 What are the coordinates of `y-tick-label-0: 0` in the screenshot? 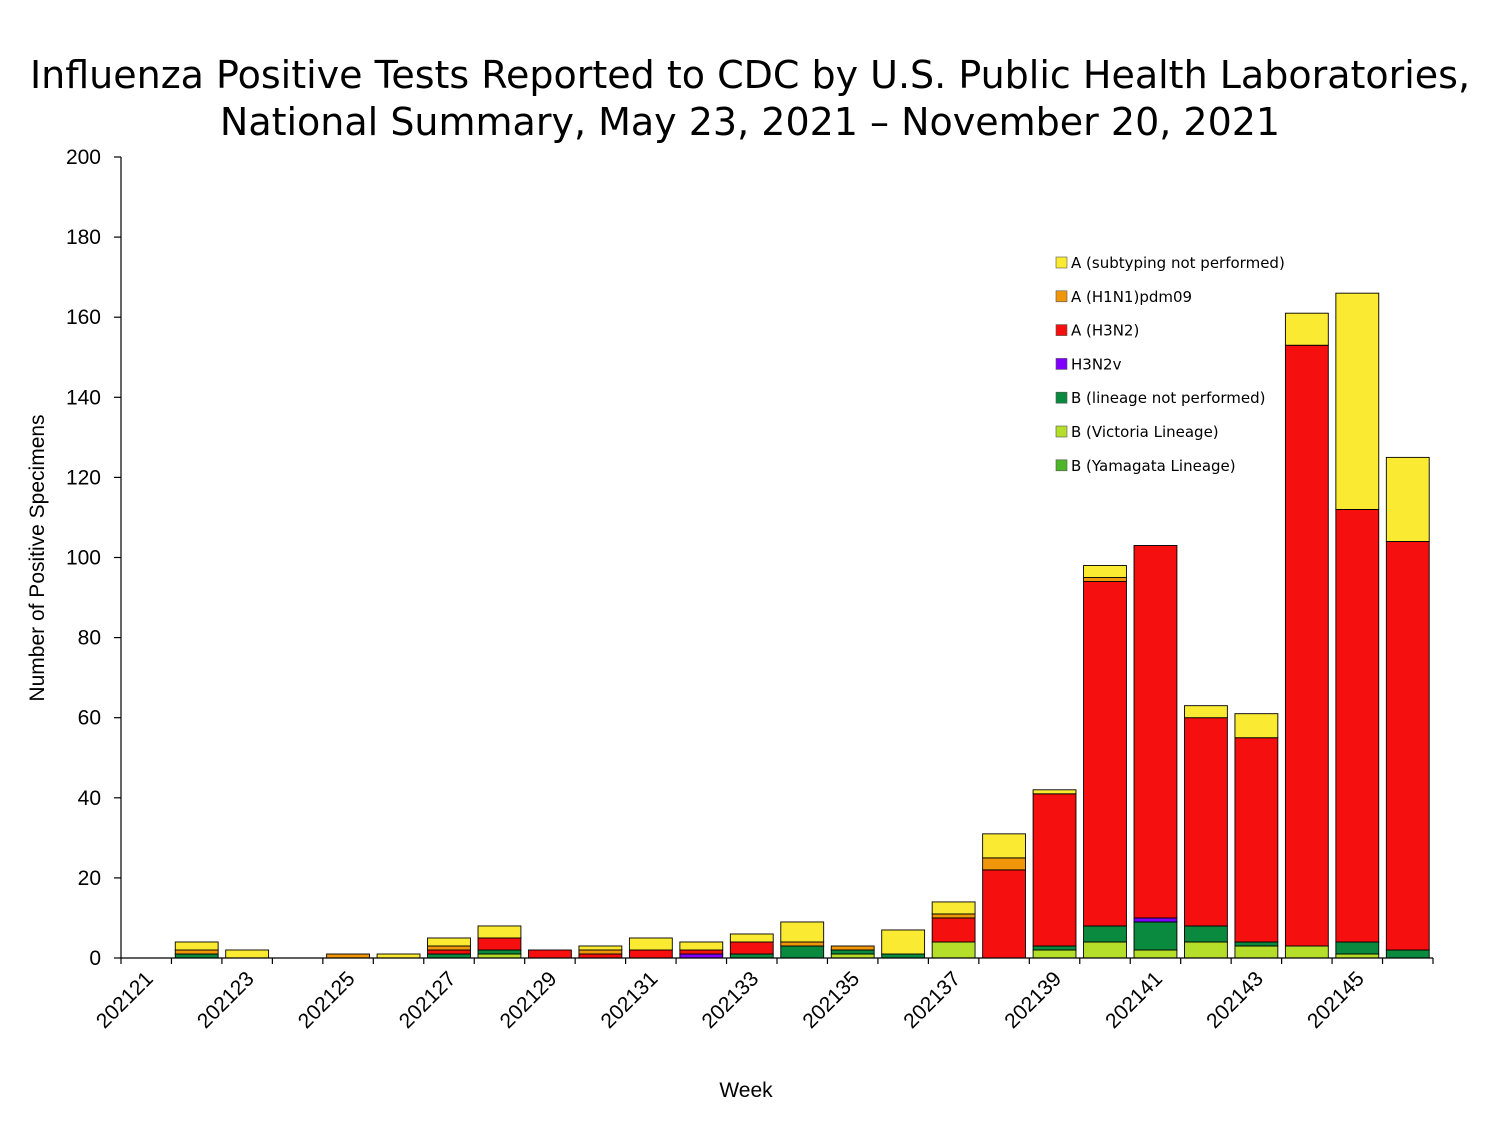 It's located at (95, 958).